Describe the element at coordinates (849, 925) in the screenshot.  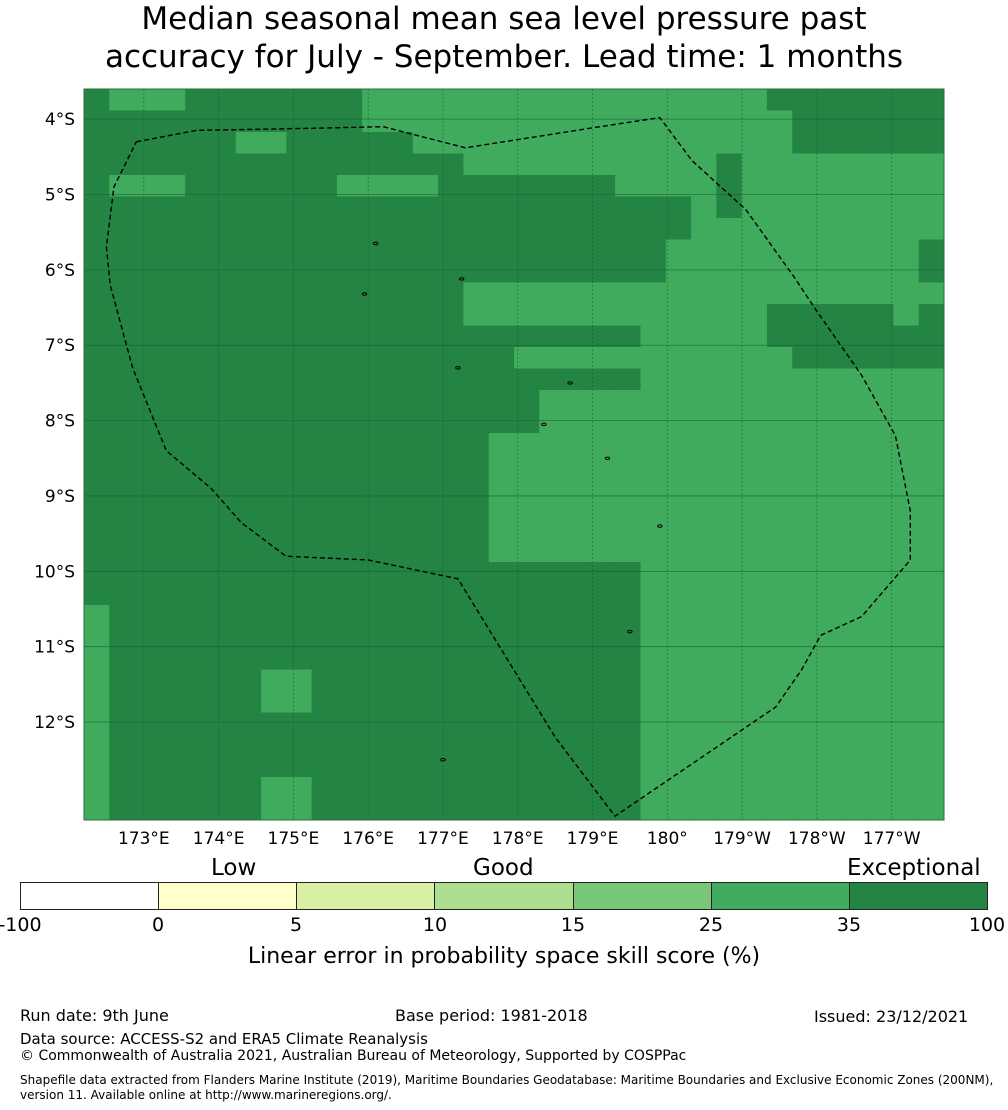
I see `colorbar-tick-35: 35` at that location.